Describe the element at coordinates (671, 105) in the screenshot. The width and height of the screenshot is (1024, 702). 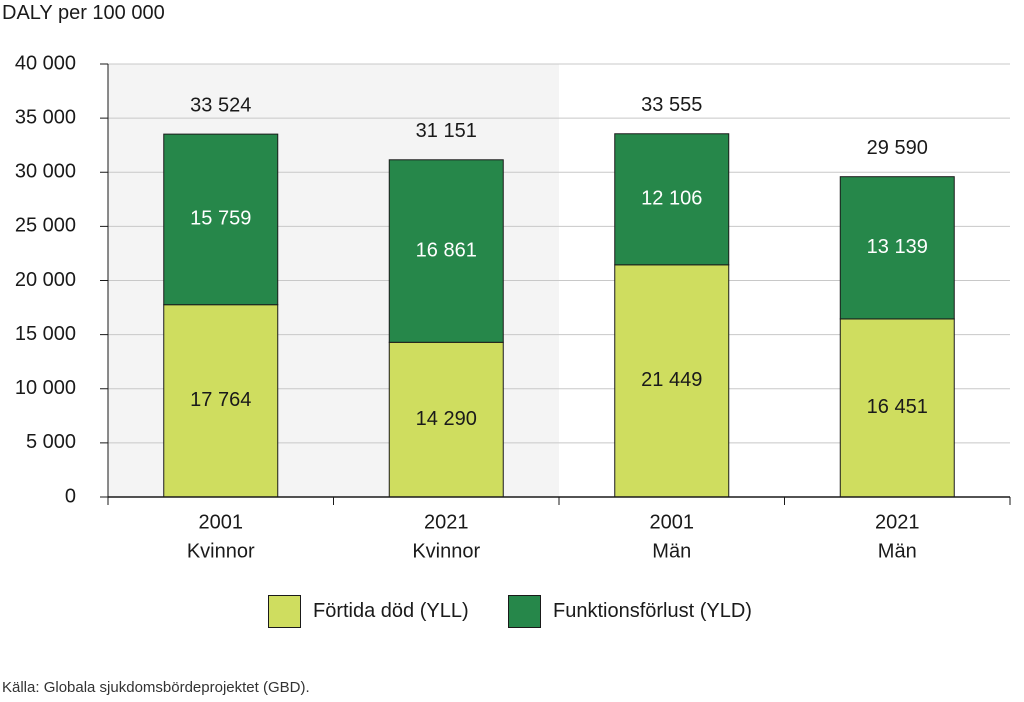
I see `total-label: 33 555` at that location.